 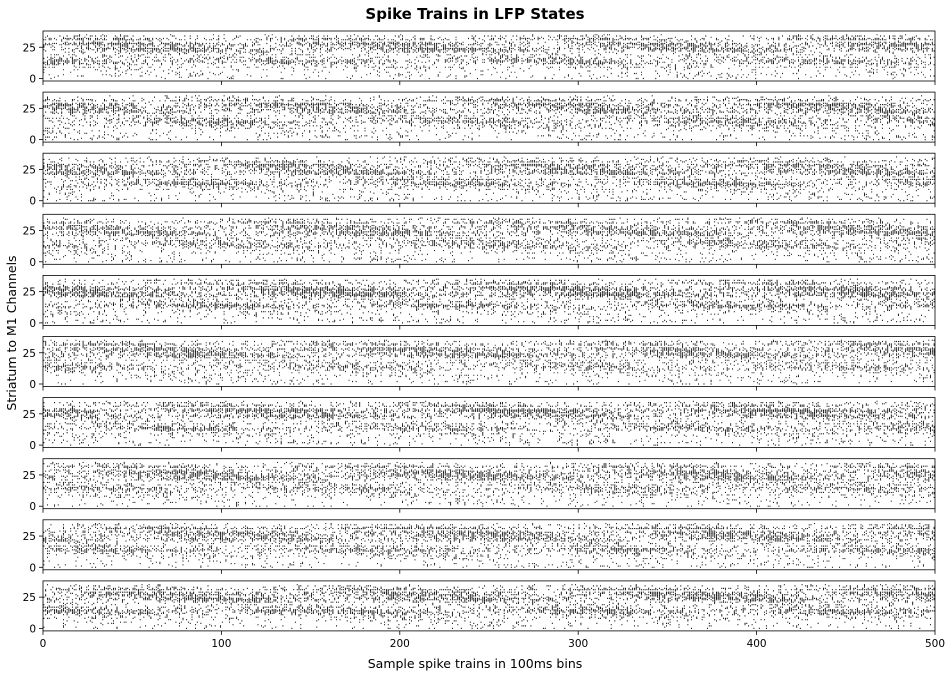 I want to click on chart-title: Spike Trains in LFP States, so click(x=474, y=14).